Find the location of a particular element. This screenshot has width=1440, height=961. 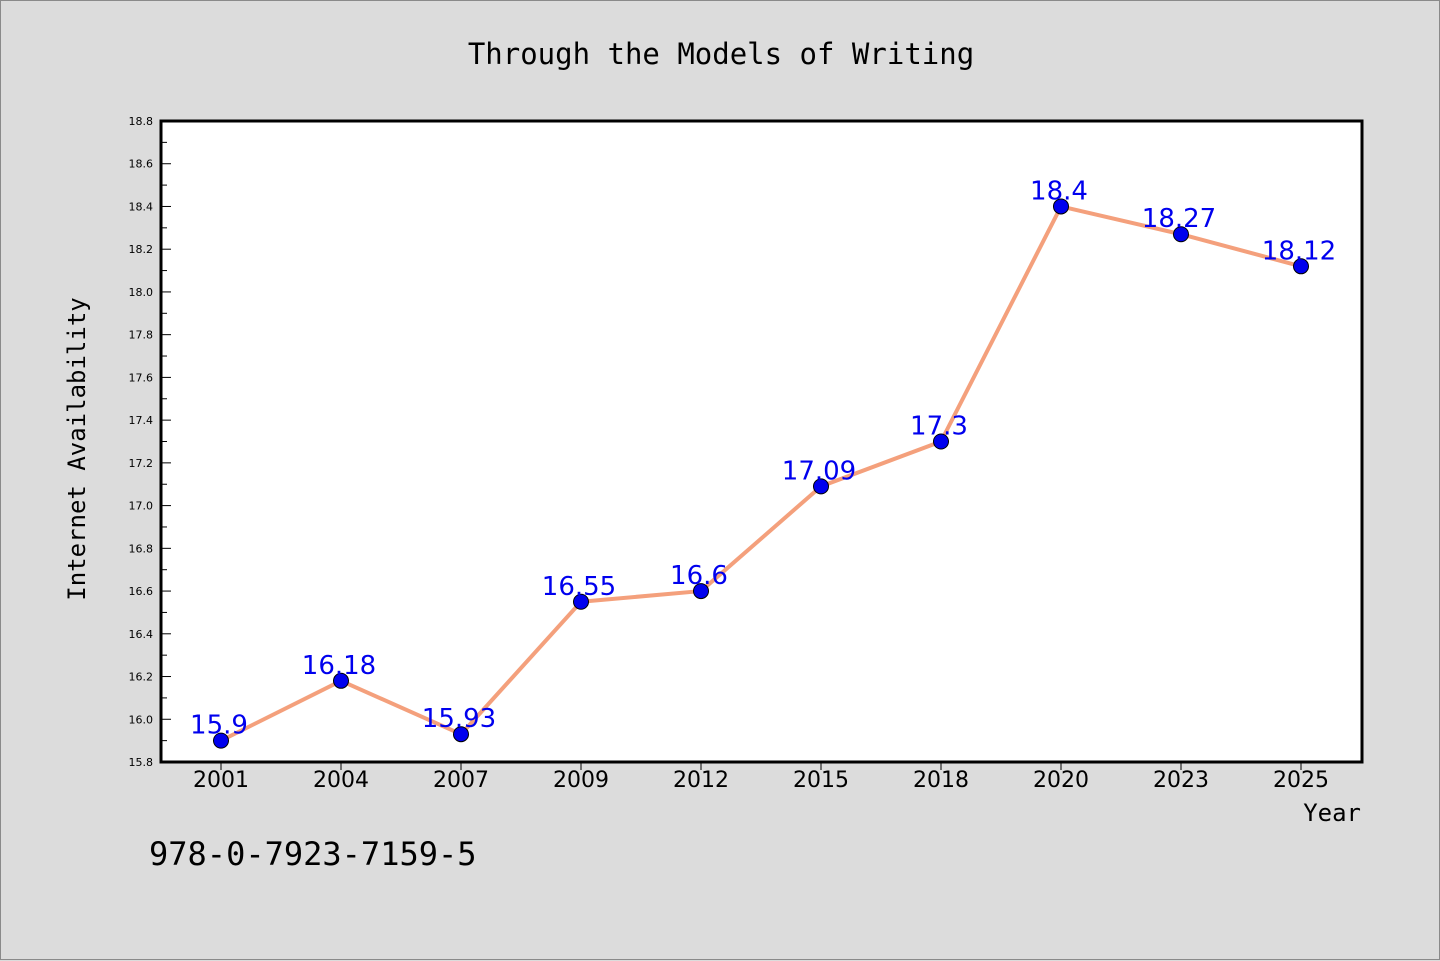

y-tick-label: 16.2 is located at coordinates (141, 677).